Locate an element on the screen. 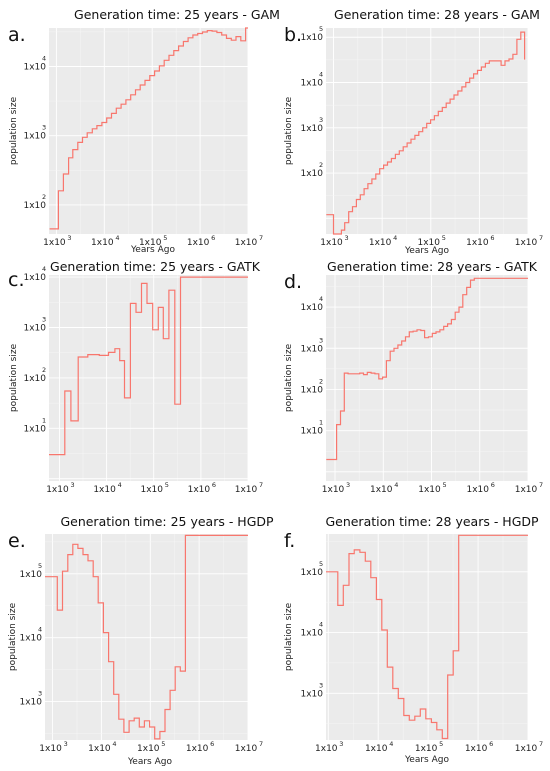 The width and height of the screenshot is (550, 771). letter-d: d. is located at coordinates (293, 282).